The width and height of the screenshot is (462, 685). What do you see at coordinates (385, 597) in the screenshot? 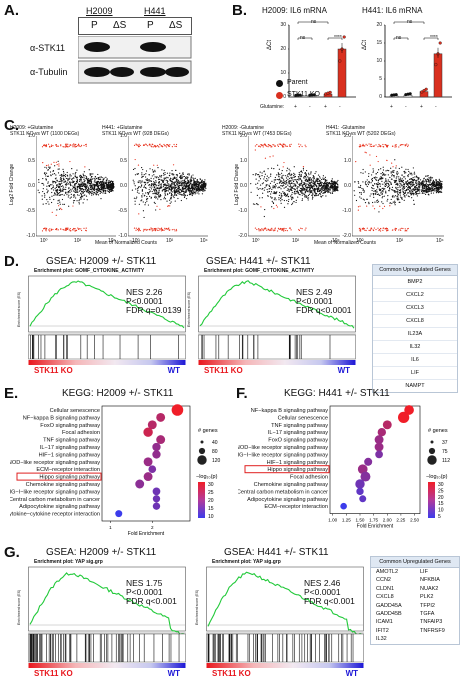
I see `g-gene-a-3: CXCL8` at bounding box center [385, 597].